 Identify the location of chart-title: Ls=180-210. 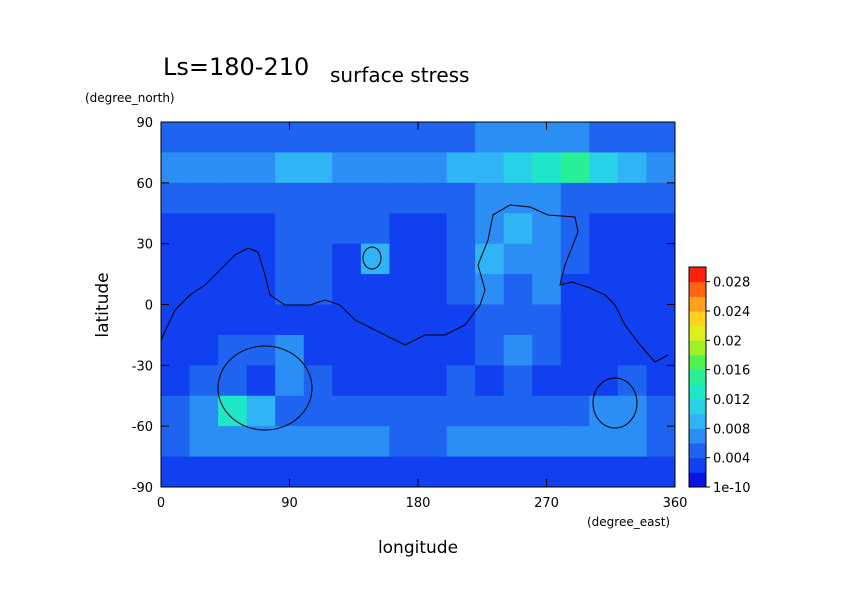
(236, 67).